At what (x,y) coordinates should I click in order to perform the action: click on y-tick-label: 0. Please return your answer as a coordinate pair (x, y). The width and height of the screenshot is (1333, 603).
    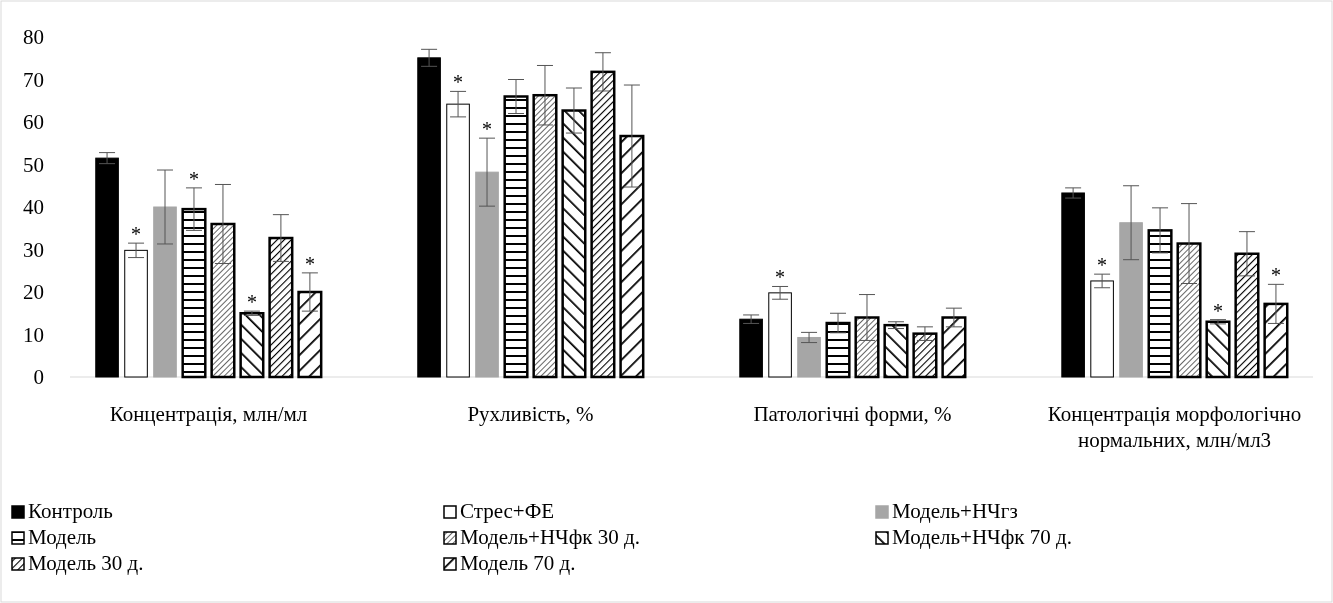
    Looking at the image, I should click on (38, 377).